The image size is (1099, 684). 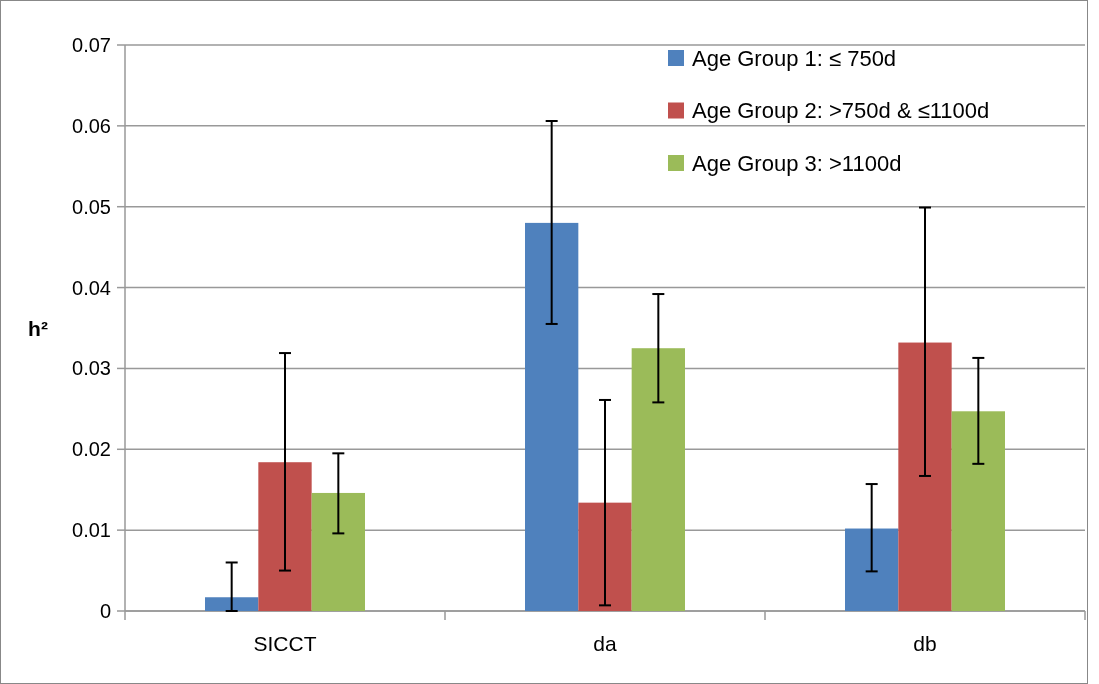 What do you see at coordinates (91, 125) in the screenshot?
I see `y-tick-label: 0.06` at bounding box center [91, 125].